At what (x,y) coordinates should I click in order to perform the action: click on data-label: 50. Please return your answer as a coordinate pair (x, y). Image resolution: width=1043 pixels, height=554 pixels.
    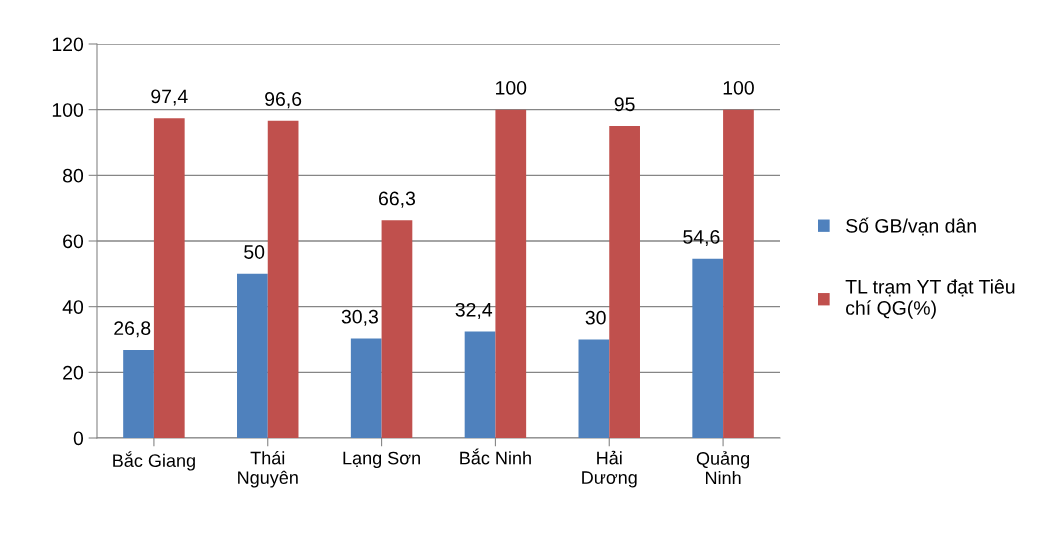
    Looking at the image, I should click on (254, 252).